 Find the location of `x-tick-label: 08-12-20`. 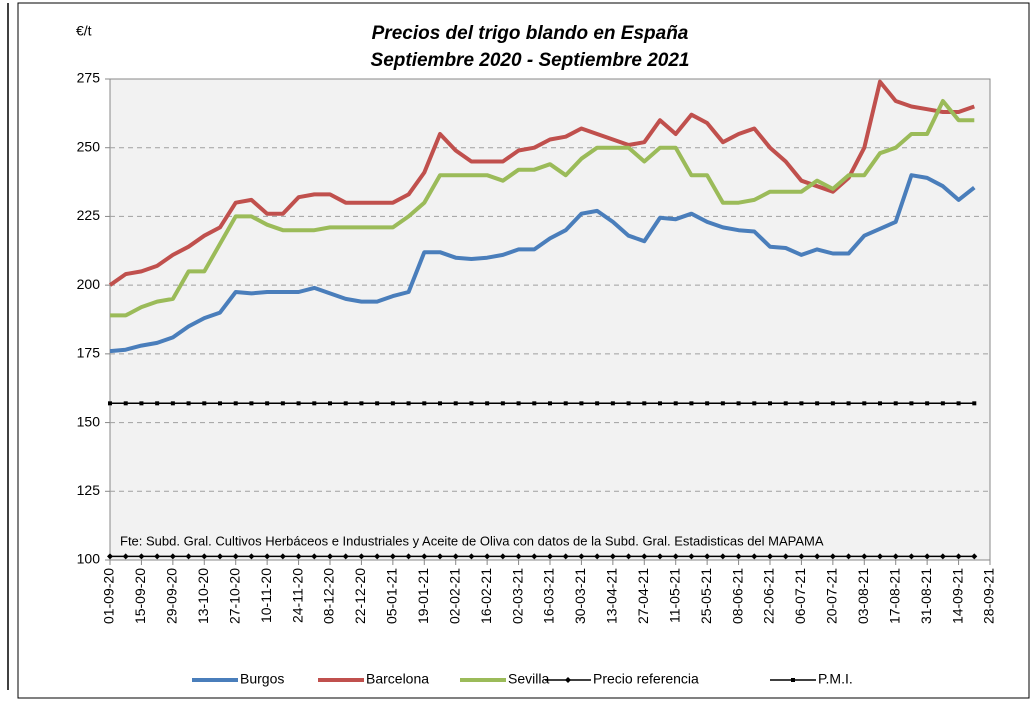

x-tick-label: 08-12-20 is located at coordinates (329, 596).